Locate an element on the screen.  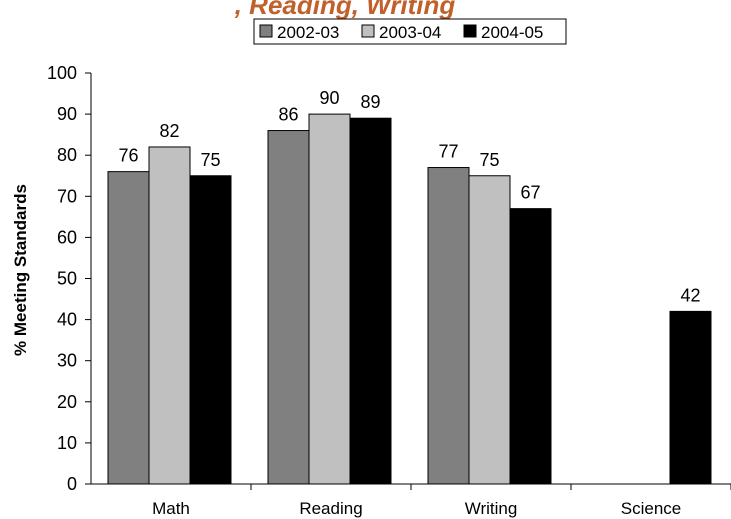
legend-label: 2002-03 is located at coordinates (308, 32).